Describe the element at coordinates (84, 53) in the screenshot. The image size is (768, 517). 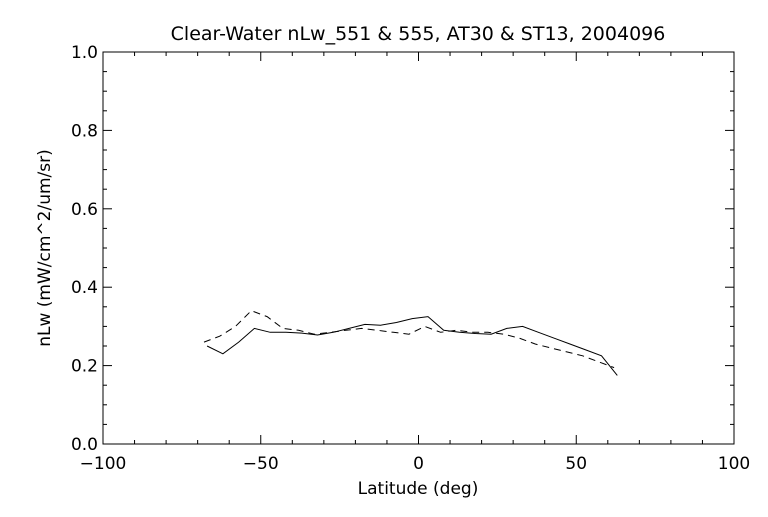
I see `y-tick-label: 1.0` at that location.